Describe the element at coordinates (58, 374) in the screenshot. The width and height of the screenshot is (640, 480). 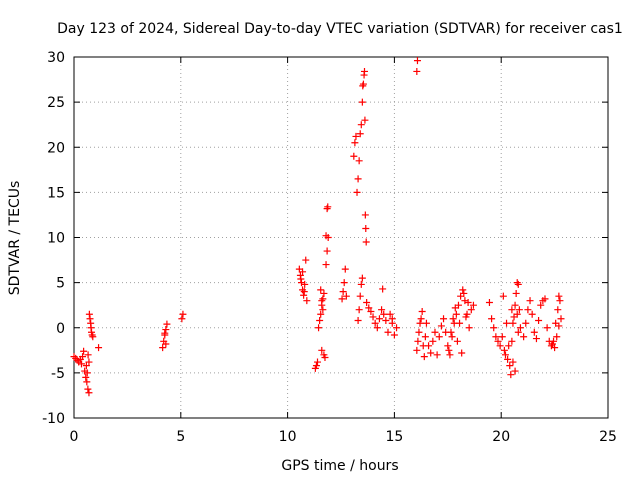
I see `y-tick-label: -5` at that location.